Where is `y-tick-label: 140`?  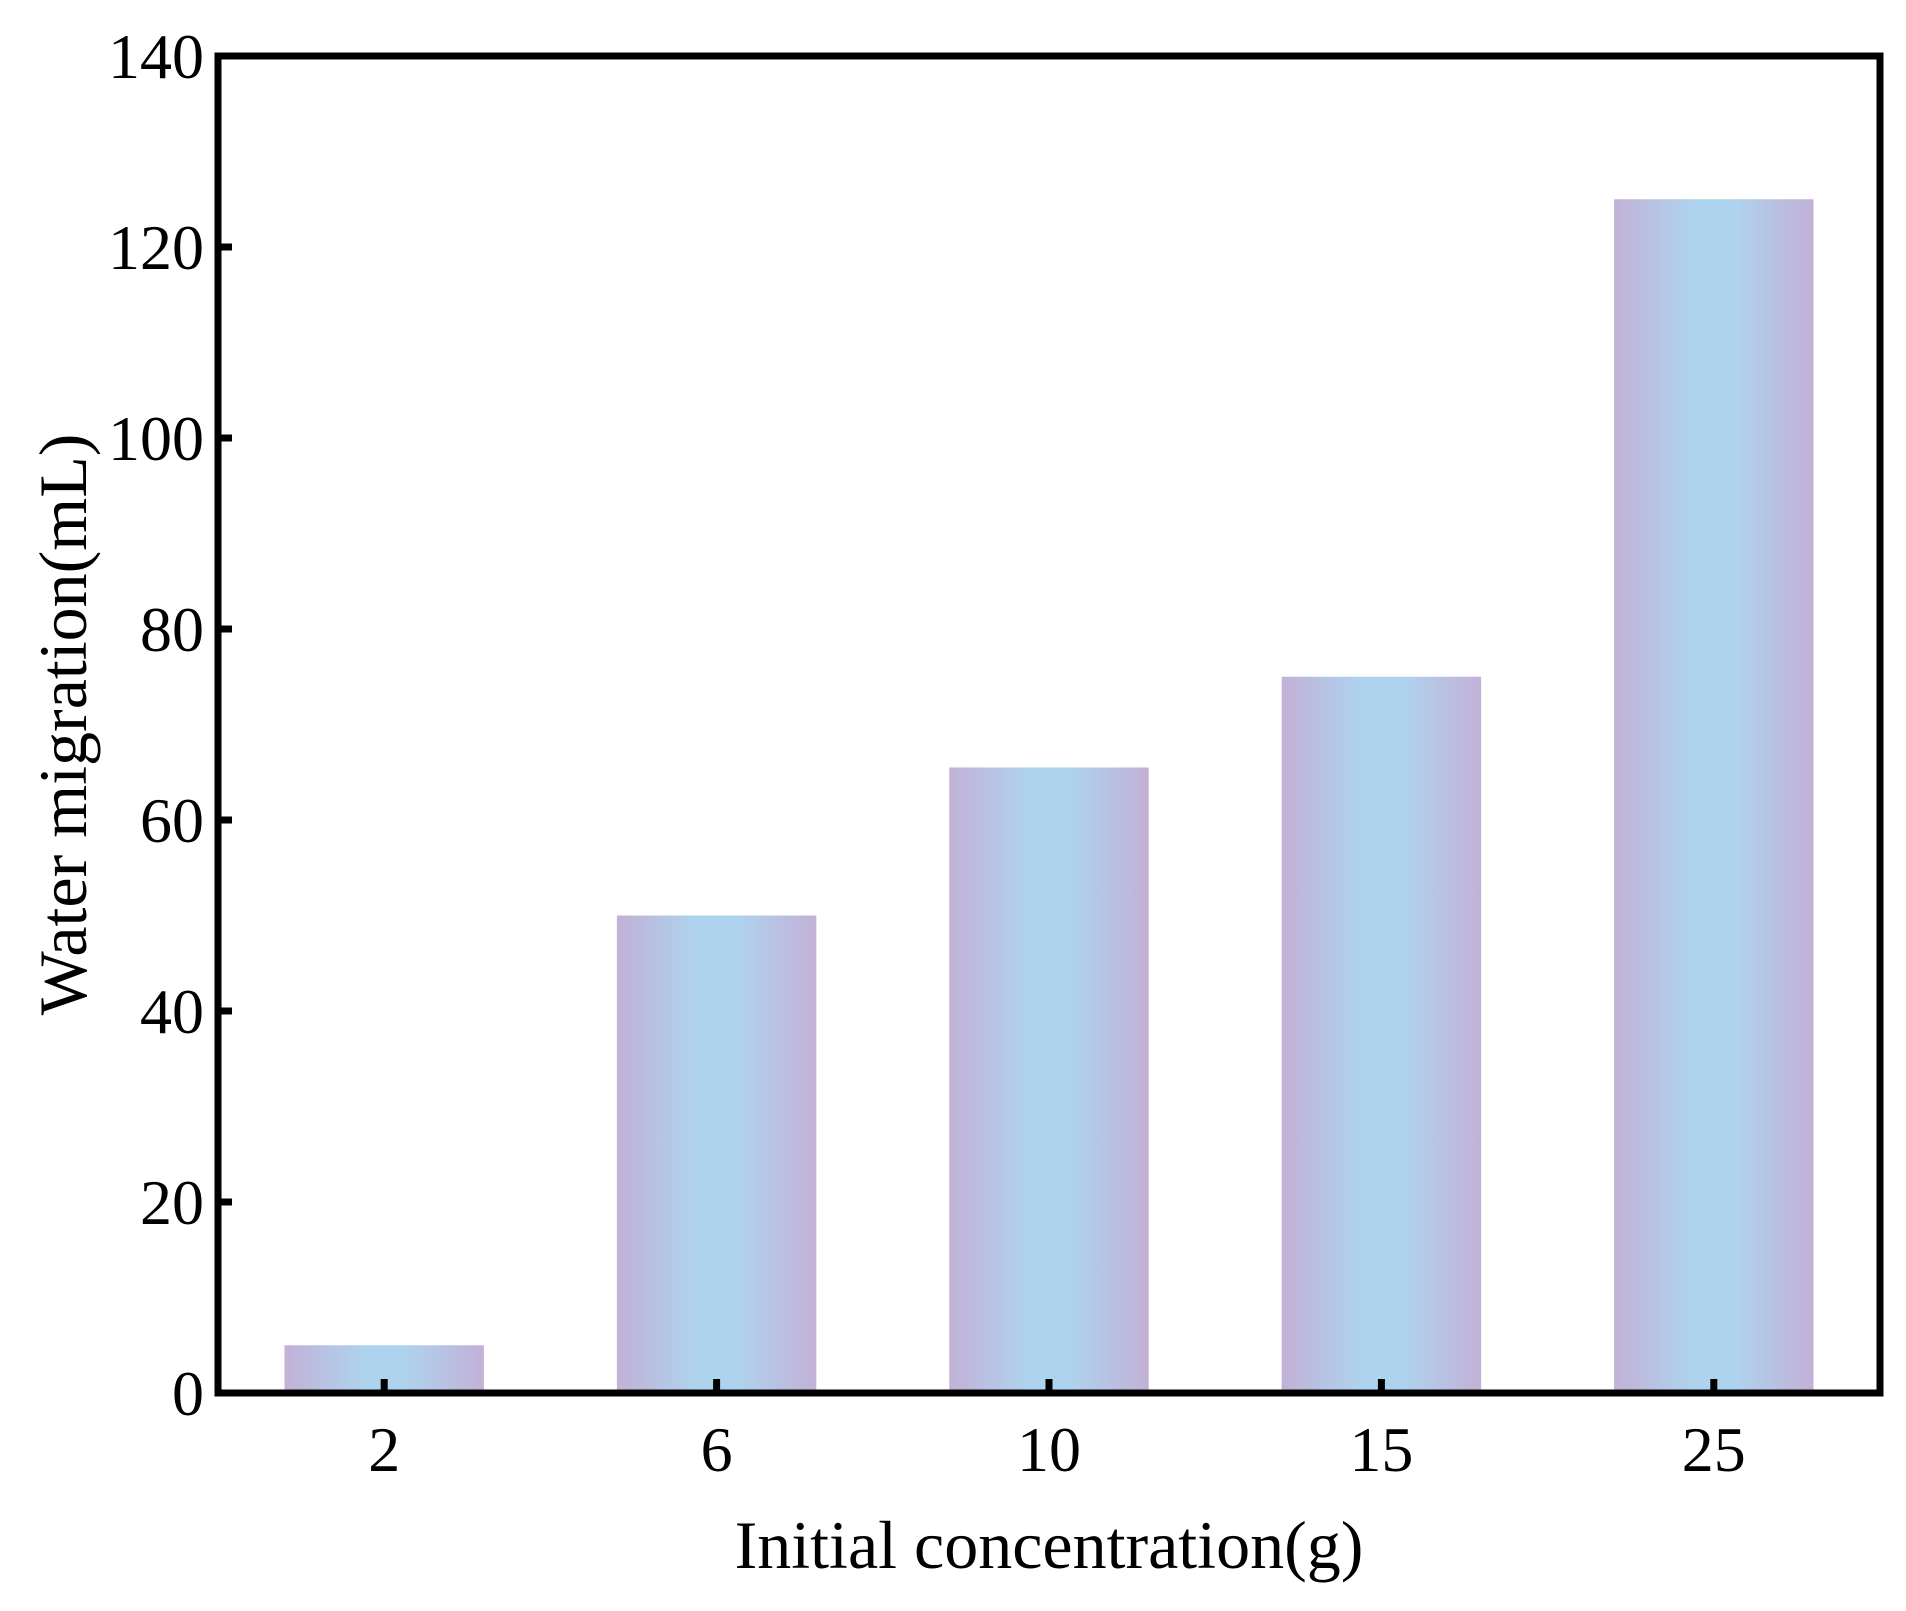 y-tick-label: 140 is located at coordinates (156, 56).